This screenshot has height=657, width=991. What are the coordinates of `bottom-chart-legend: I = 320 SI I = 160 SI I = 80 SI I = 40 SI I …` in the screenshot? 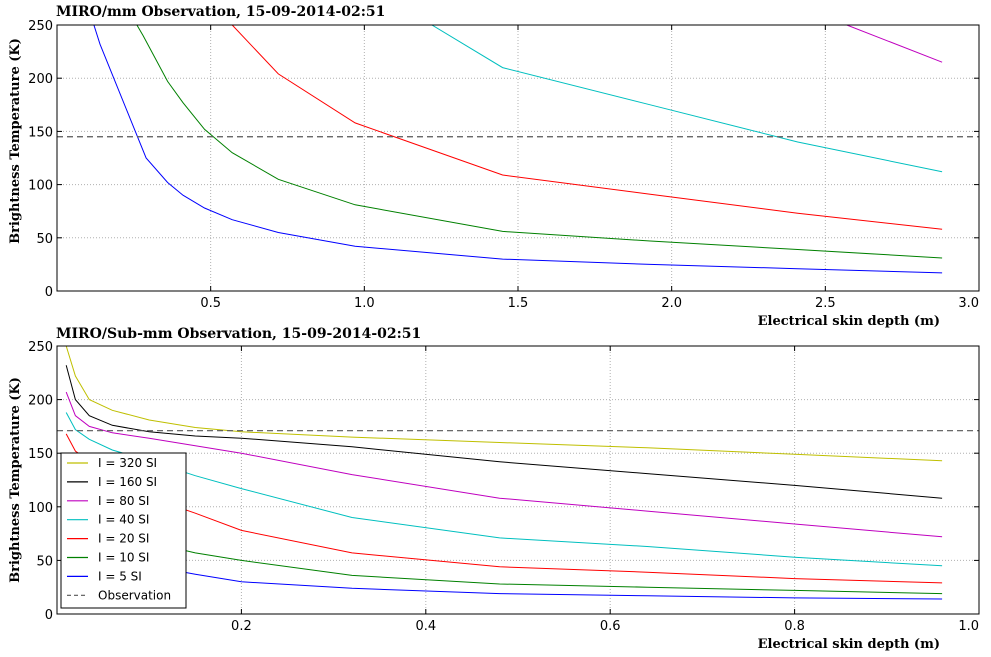 It's located at (123, 530).